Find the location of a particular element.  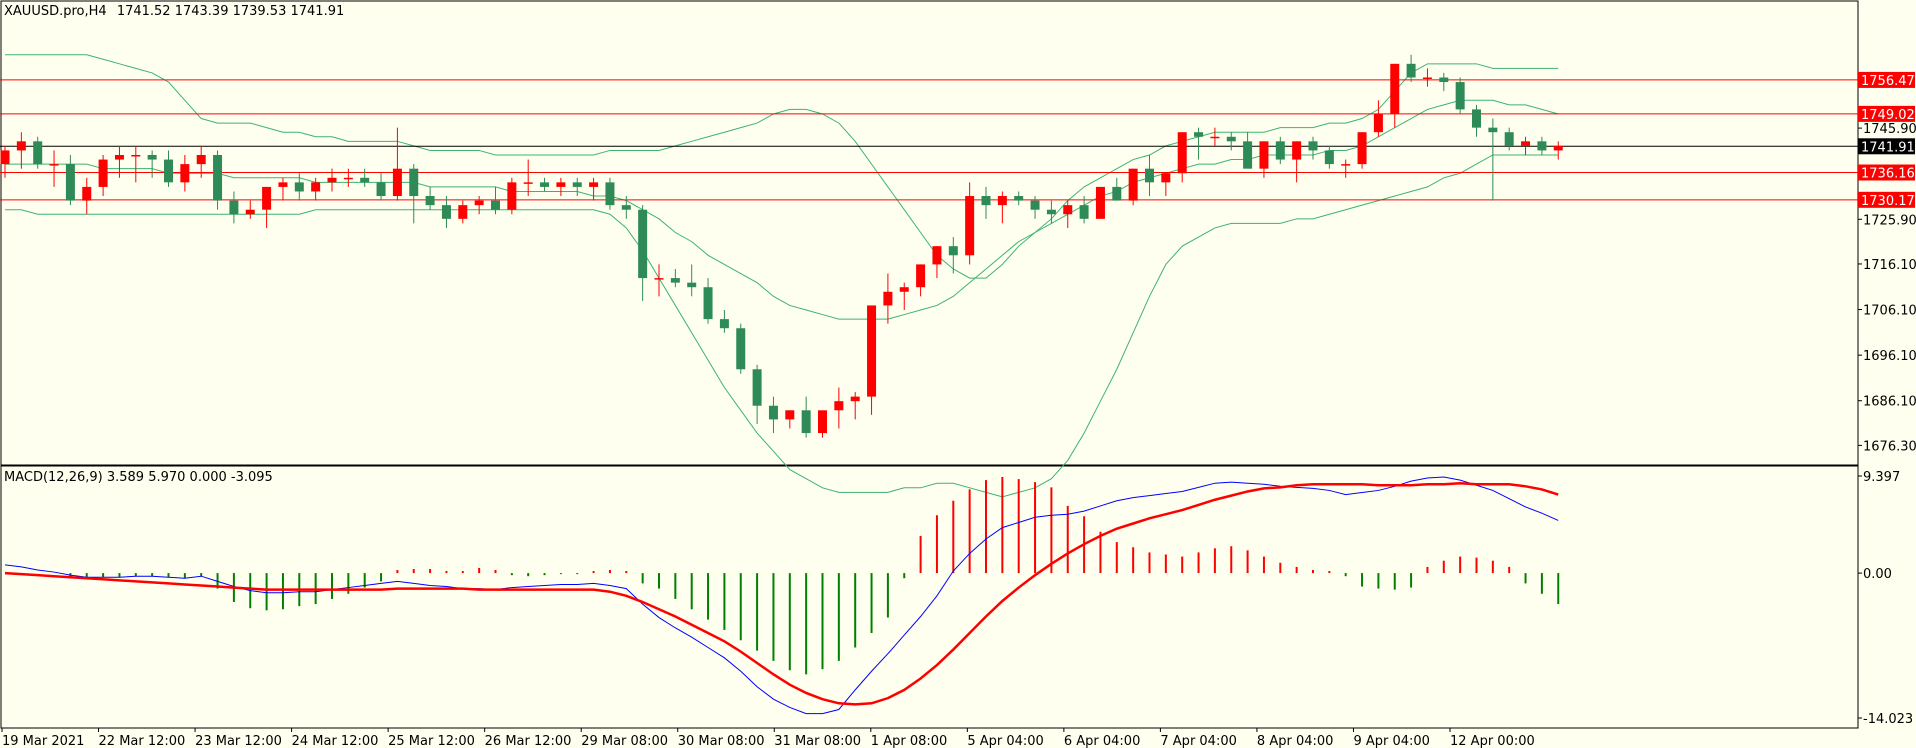

macd-tick-label: 0.00 is located at coordinates (1877, 574).